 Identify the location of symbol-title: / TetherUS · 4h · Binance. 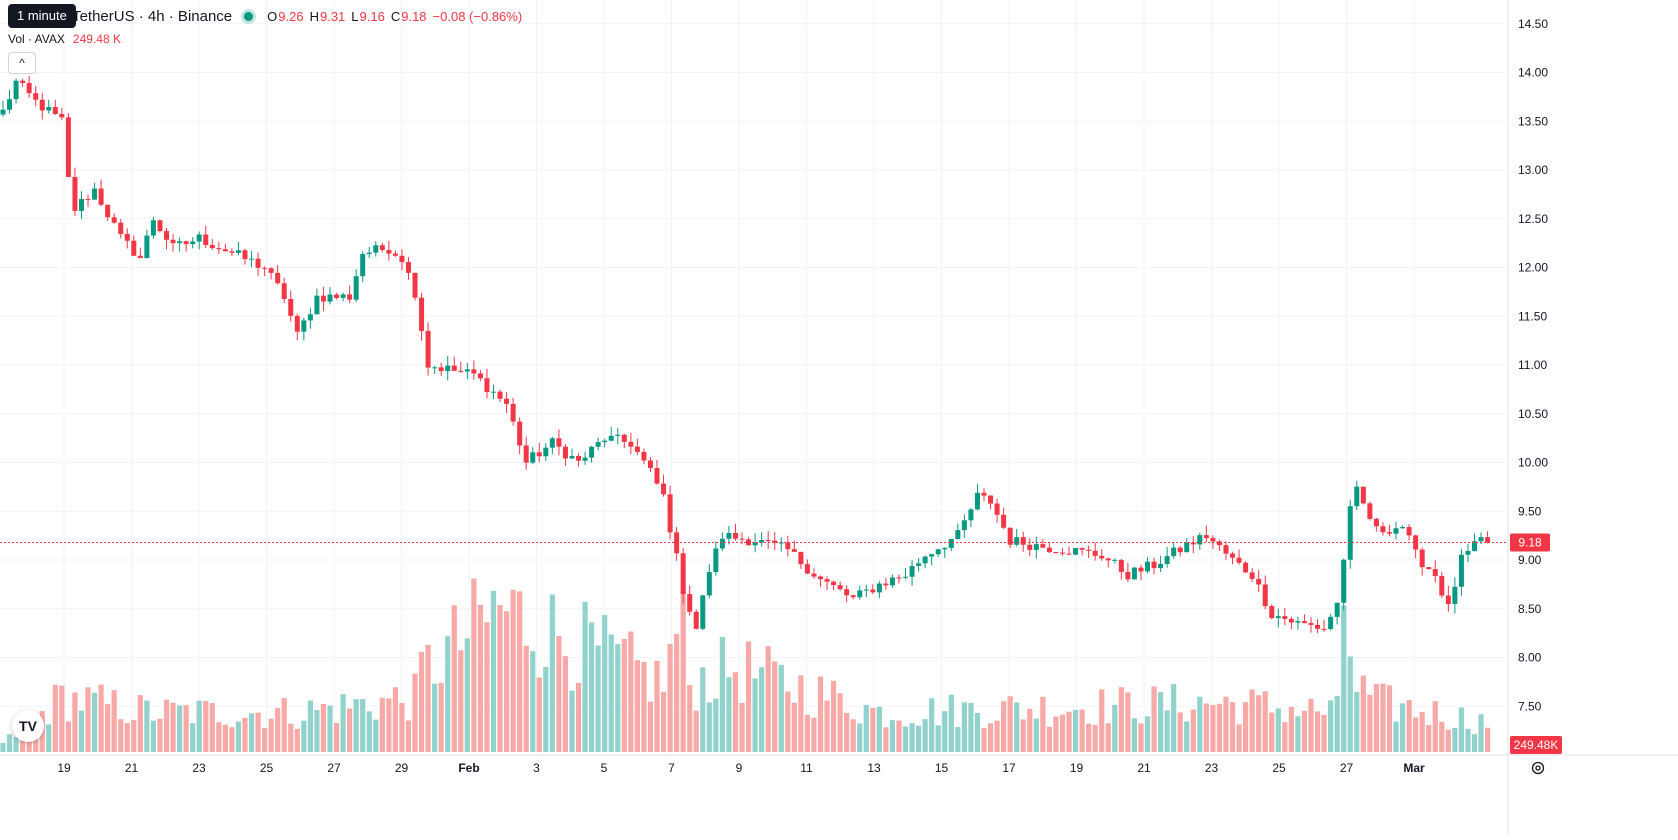
(148, 16).